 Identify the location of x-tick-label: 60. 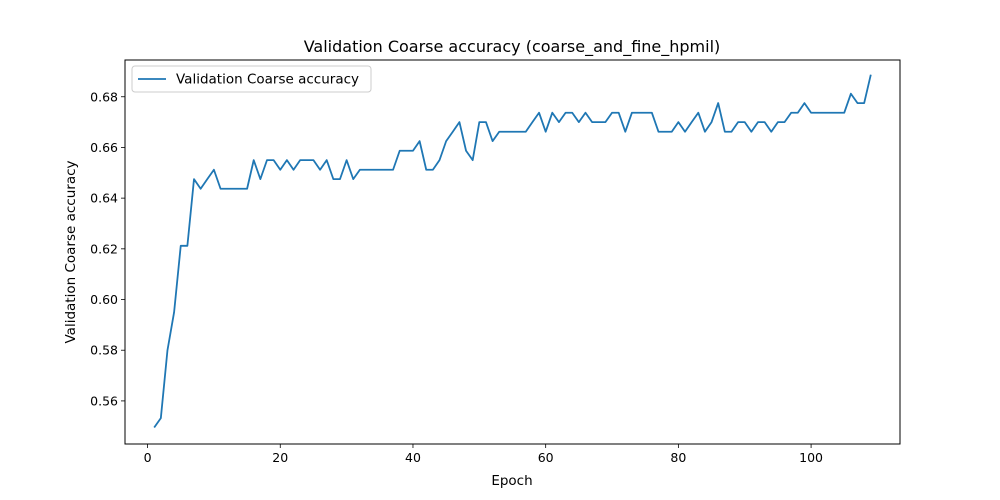
(546, 457).